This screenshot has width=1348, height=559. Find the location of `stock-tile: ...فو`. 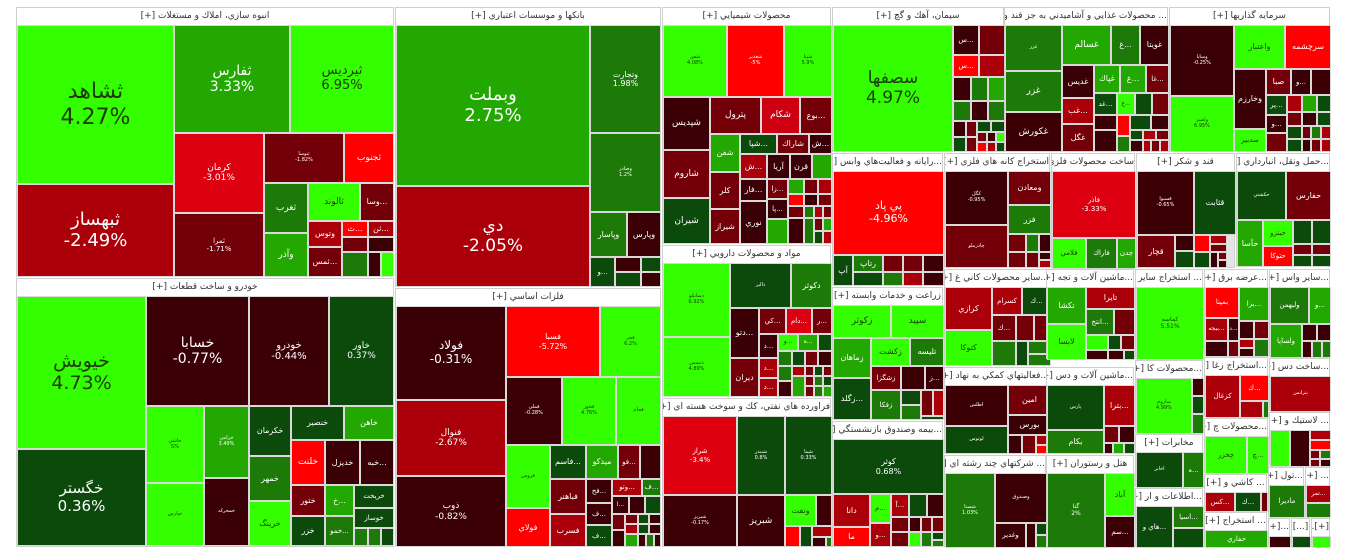

stock-tile: ...فو is located at coordinates (629, 462).